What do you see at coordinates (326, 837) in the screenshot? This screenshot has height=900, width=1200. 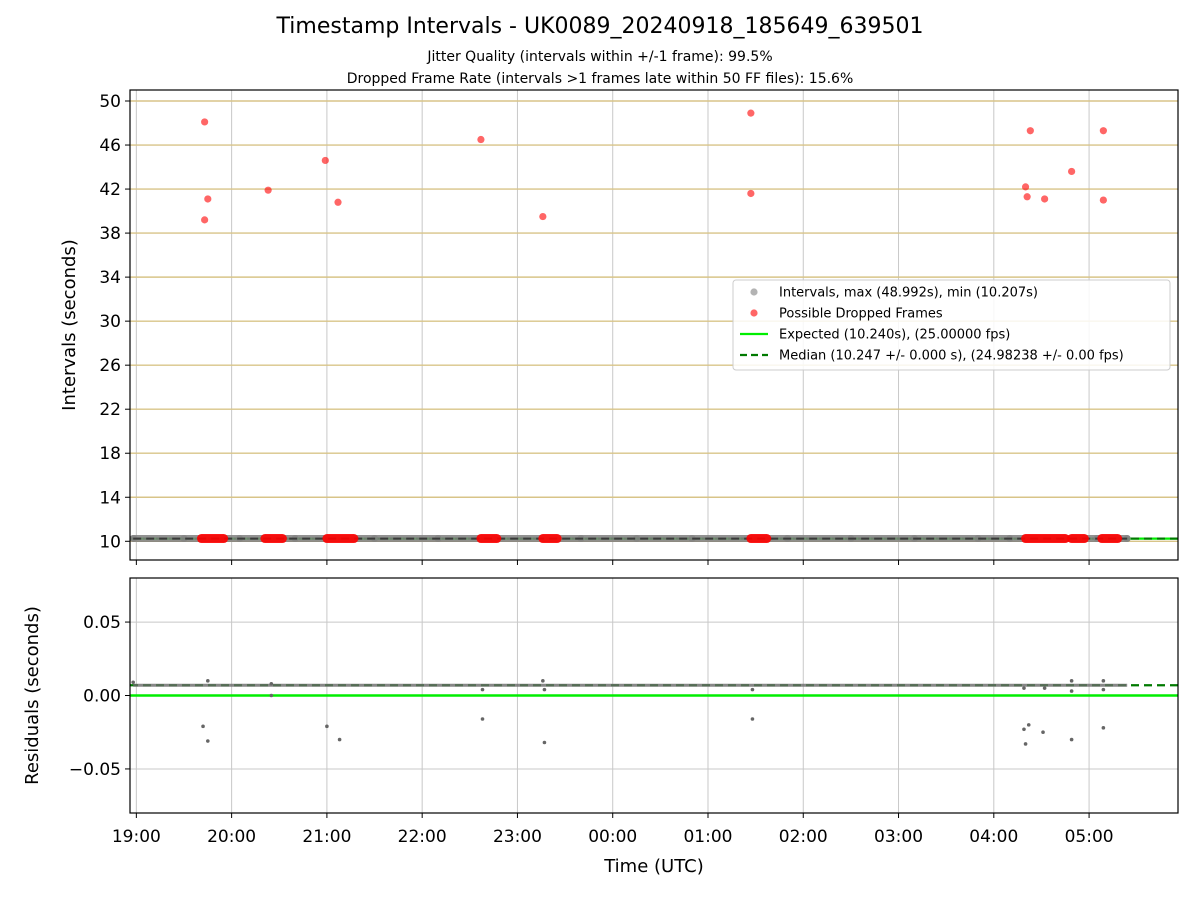 I see `x-tick-label: 21:00` at bounding box center [326, 837].